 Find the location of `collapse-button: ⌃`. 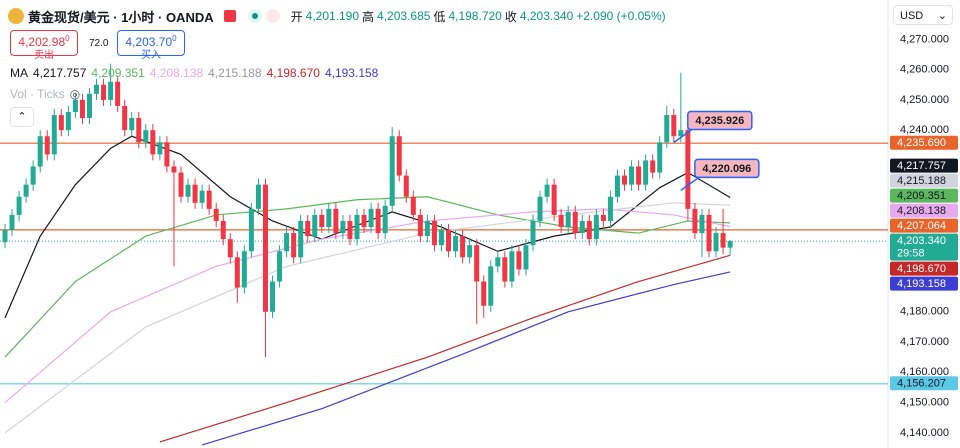

collapse-button: ⌃ is located at coordinates (22, 117).